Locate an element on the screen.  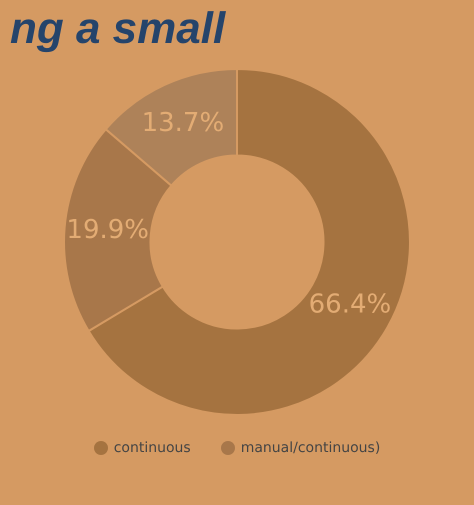
text: ng a small is located at coordinates (118, 29).